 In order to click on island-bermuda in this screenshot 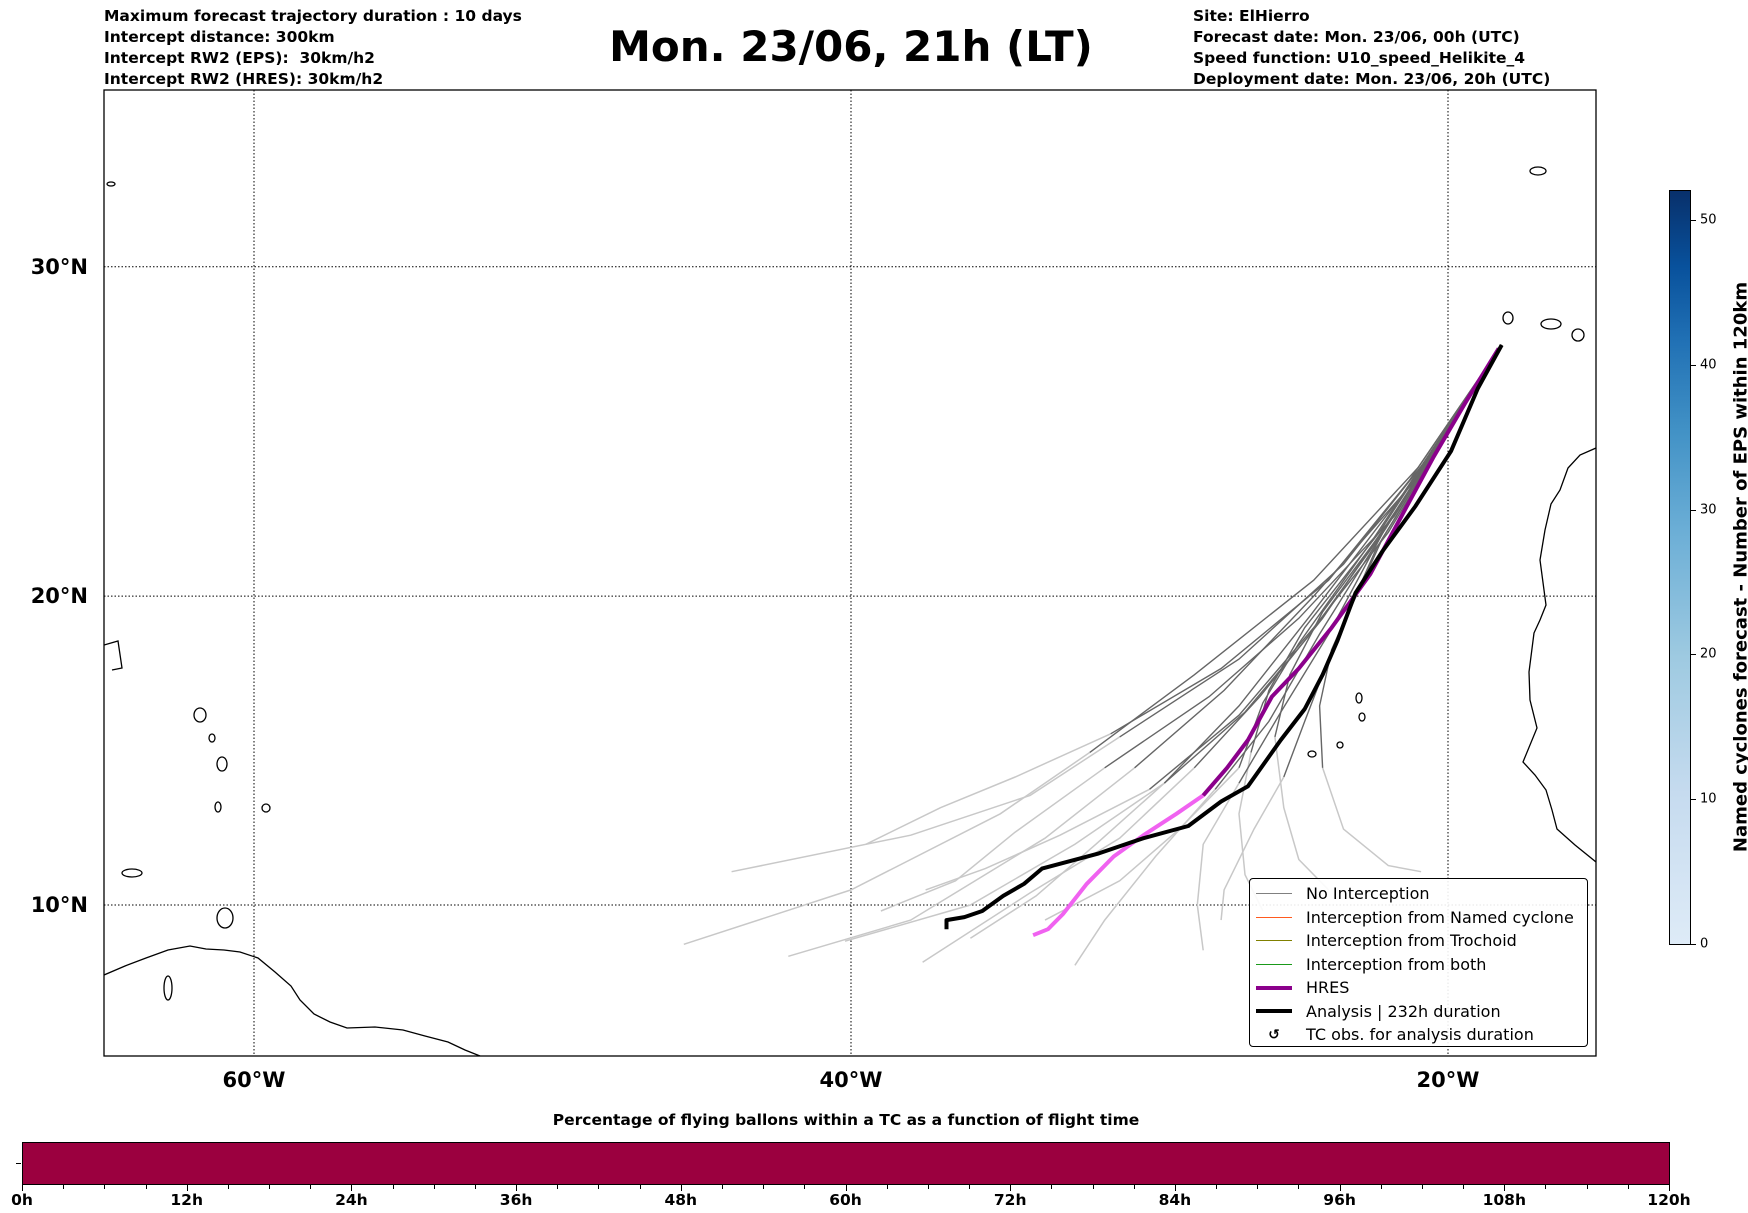, I will do `click(111, 184)`.